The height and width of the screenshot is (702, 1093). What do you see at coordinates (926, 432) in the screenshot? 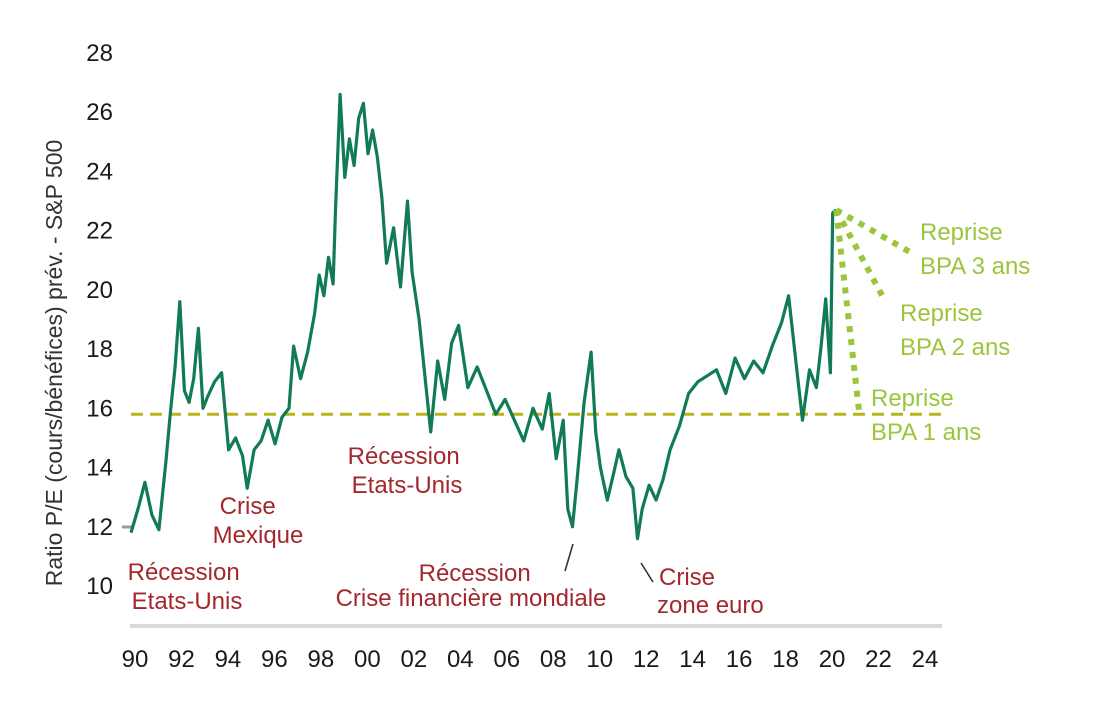
I see `scenario-1y-line2: BPA 1 ans` at bounding box center [926, 432].